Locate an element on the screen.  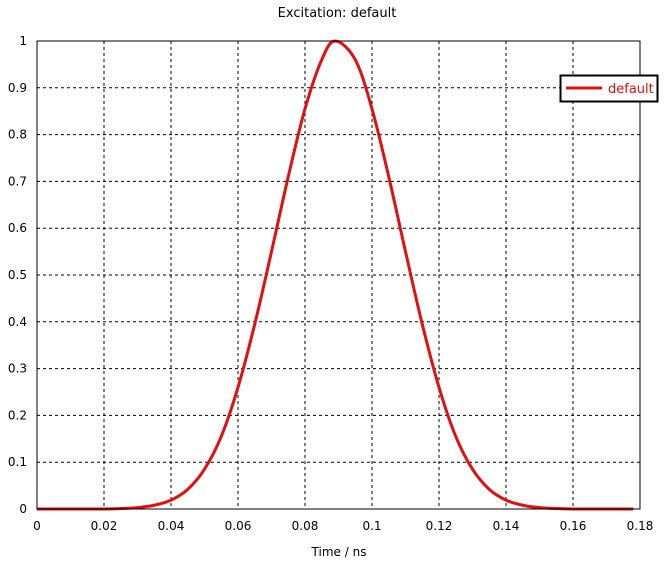
y-tick-label: 0.9 is located at coordinates (17, 88).